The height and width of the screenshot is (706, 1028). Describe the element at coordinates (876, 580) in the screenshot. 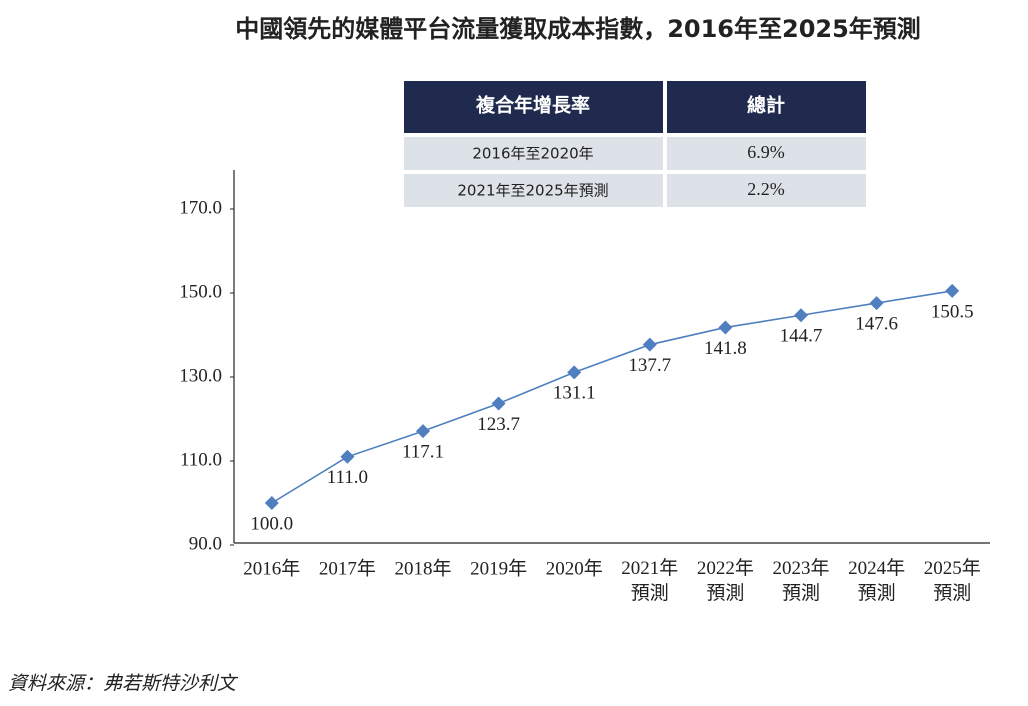

I see `x-tick-label: 2024年預測` at that location.